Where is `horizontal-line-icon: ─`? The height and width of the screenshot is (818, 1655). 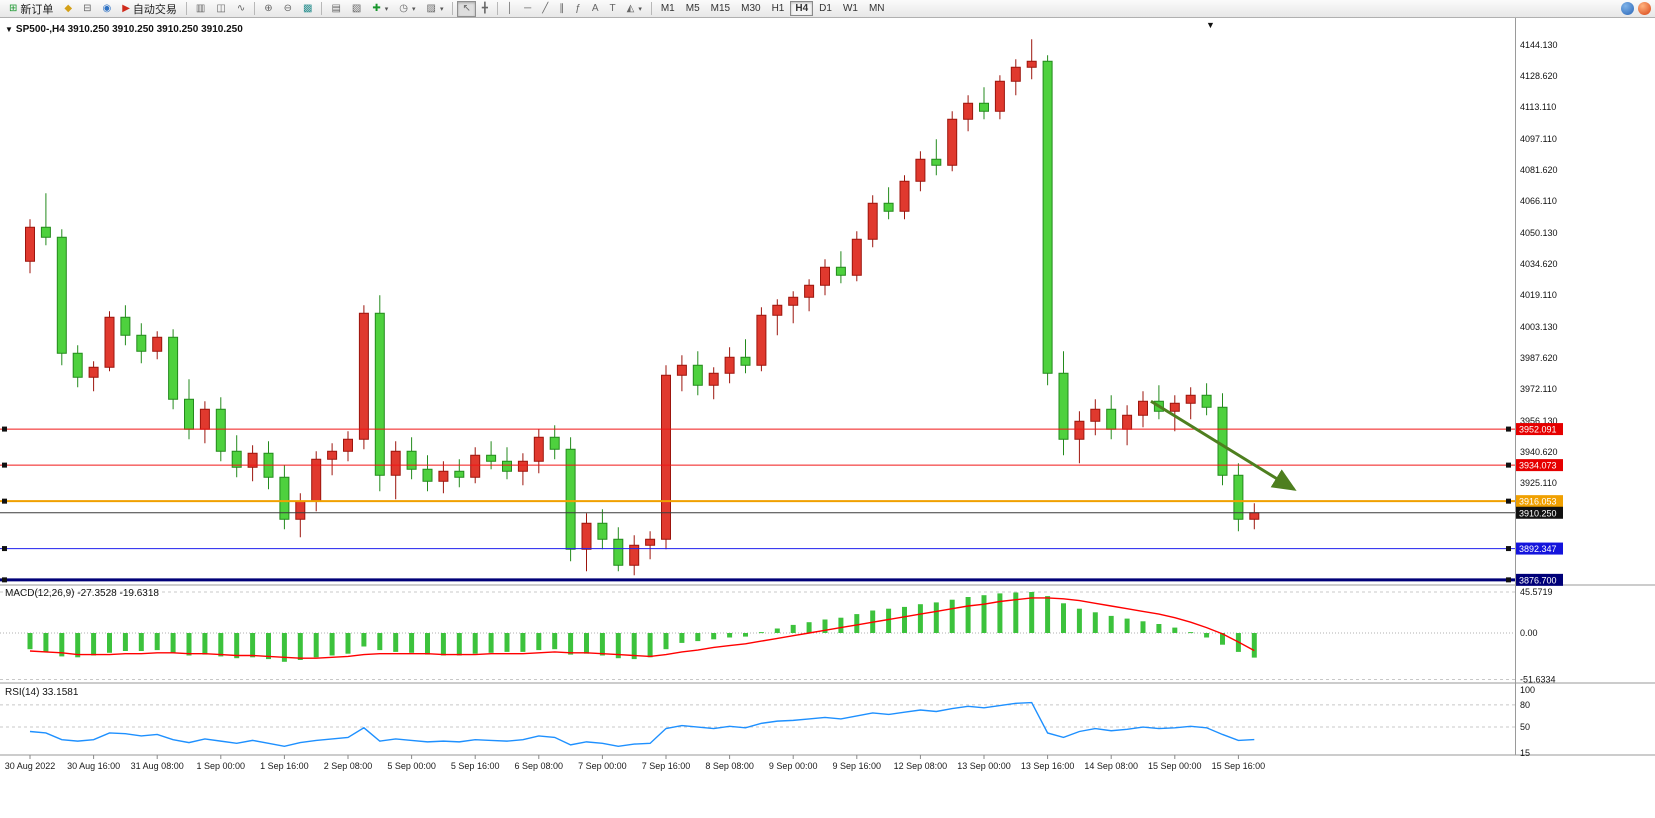 horizontal-line-icon: ─ is located at coordinates (528, 8).